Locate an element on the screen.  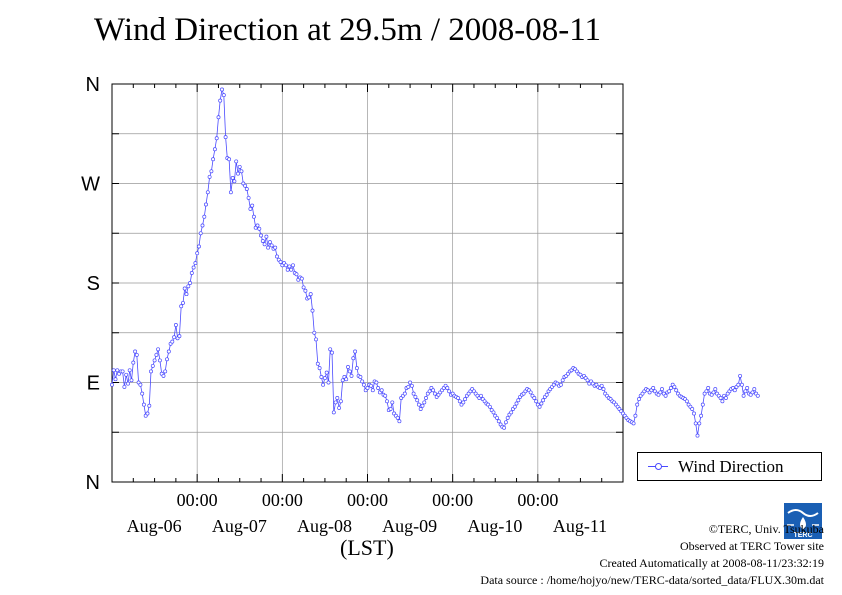
legend-marker-swatch is located at coordinates (658, 466).